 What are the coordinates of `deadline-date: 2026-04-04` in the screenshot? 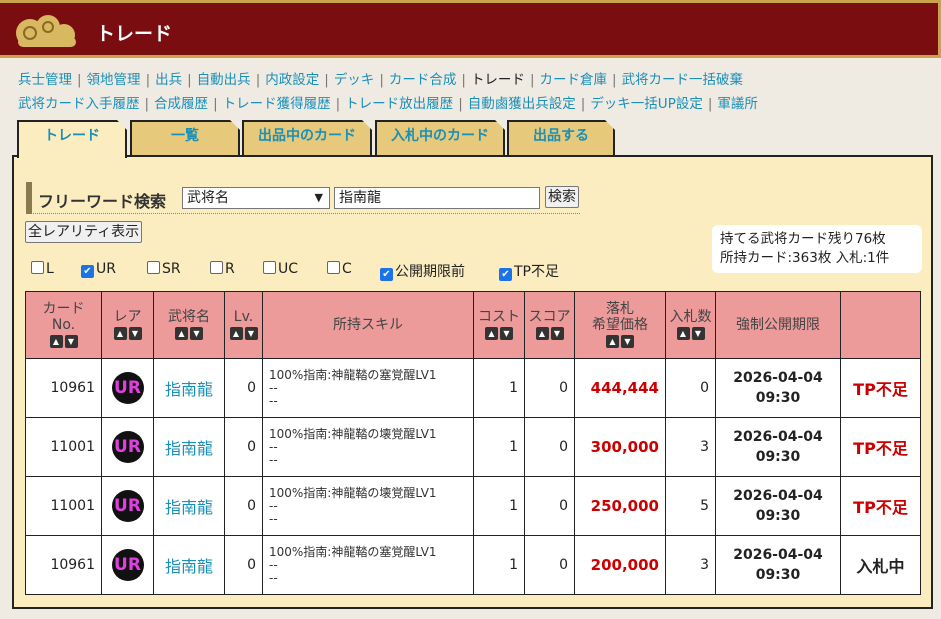 It's located at (778, 496).